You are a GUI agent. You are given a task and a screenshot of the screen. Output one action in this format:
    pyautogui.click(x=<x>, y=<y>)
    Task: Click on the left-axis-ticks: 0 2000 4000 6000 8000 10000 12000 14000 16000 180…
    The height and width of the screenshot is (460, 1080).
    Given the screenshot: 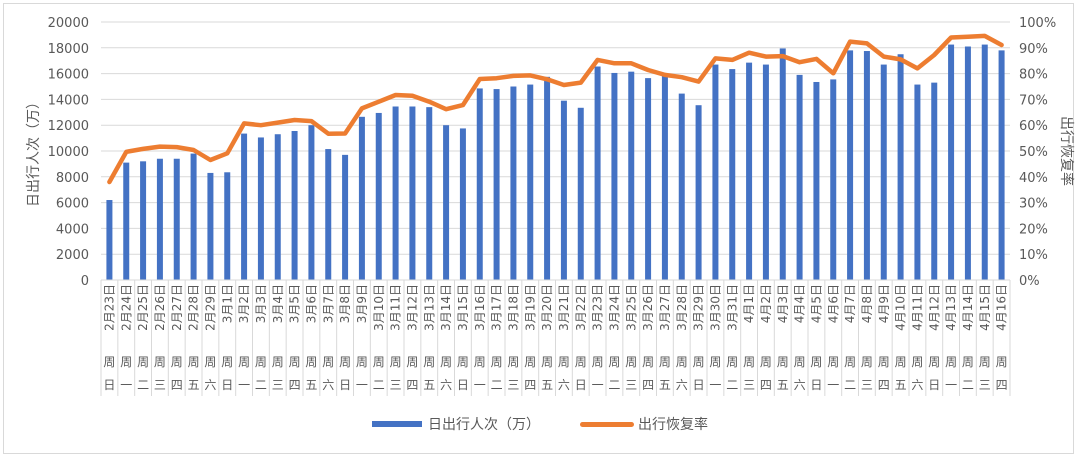 What is the action you would take?
    pyautogui.click(x=68, y=152)
    